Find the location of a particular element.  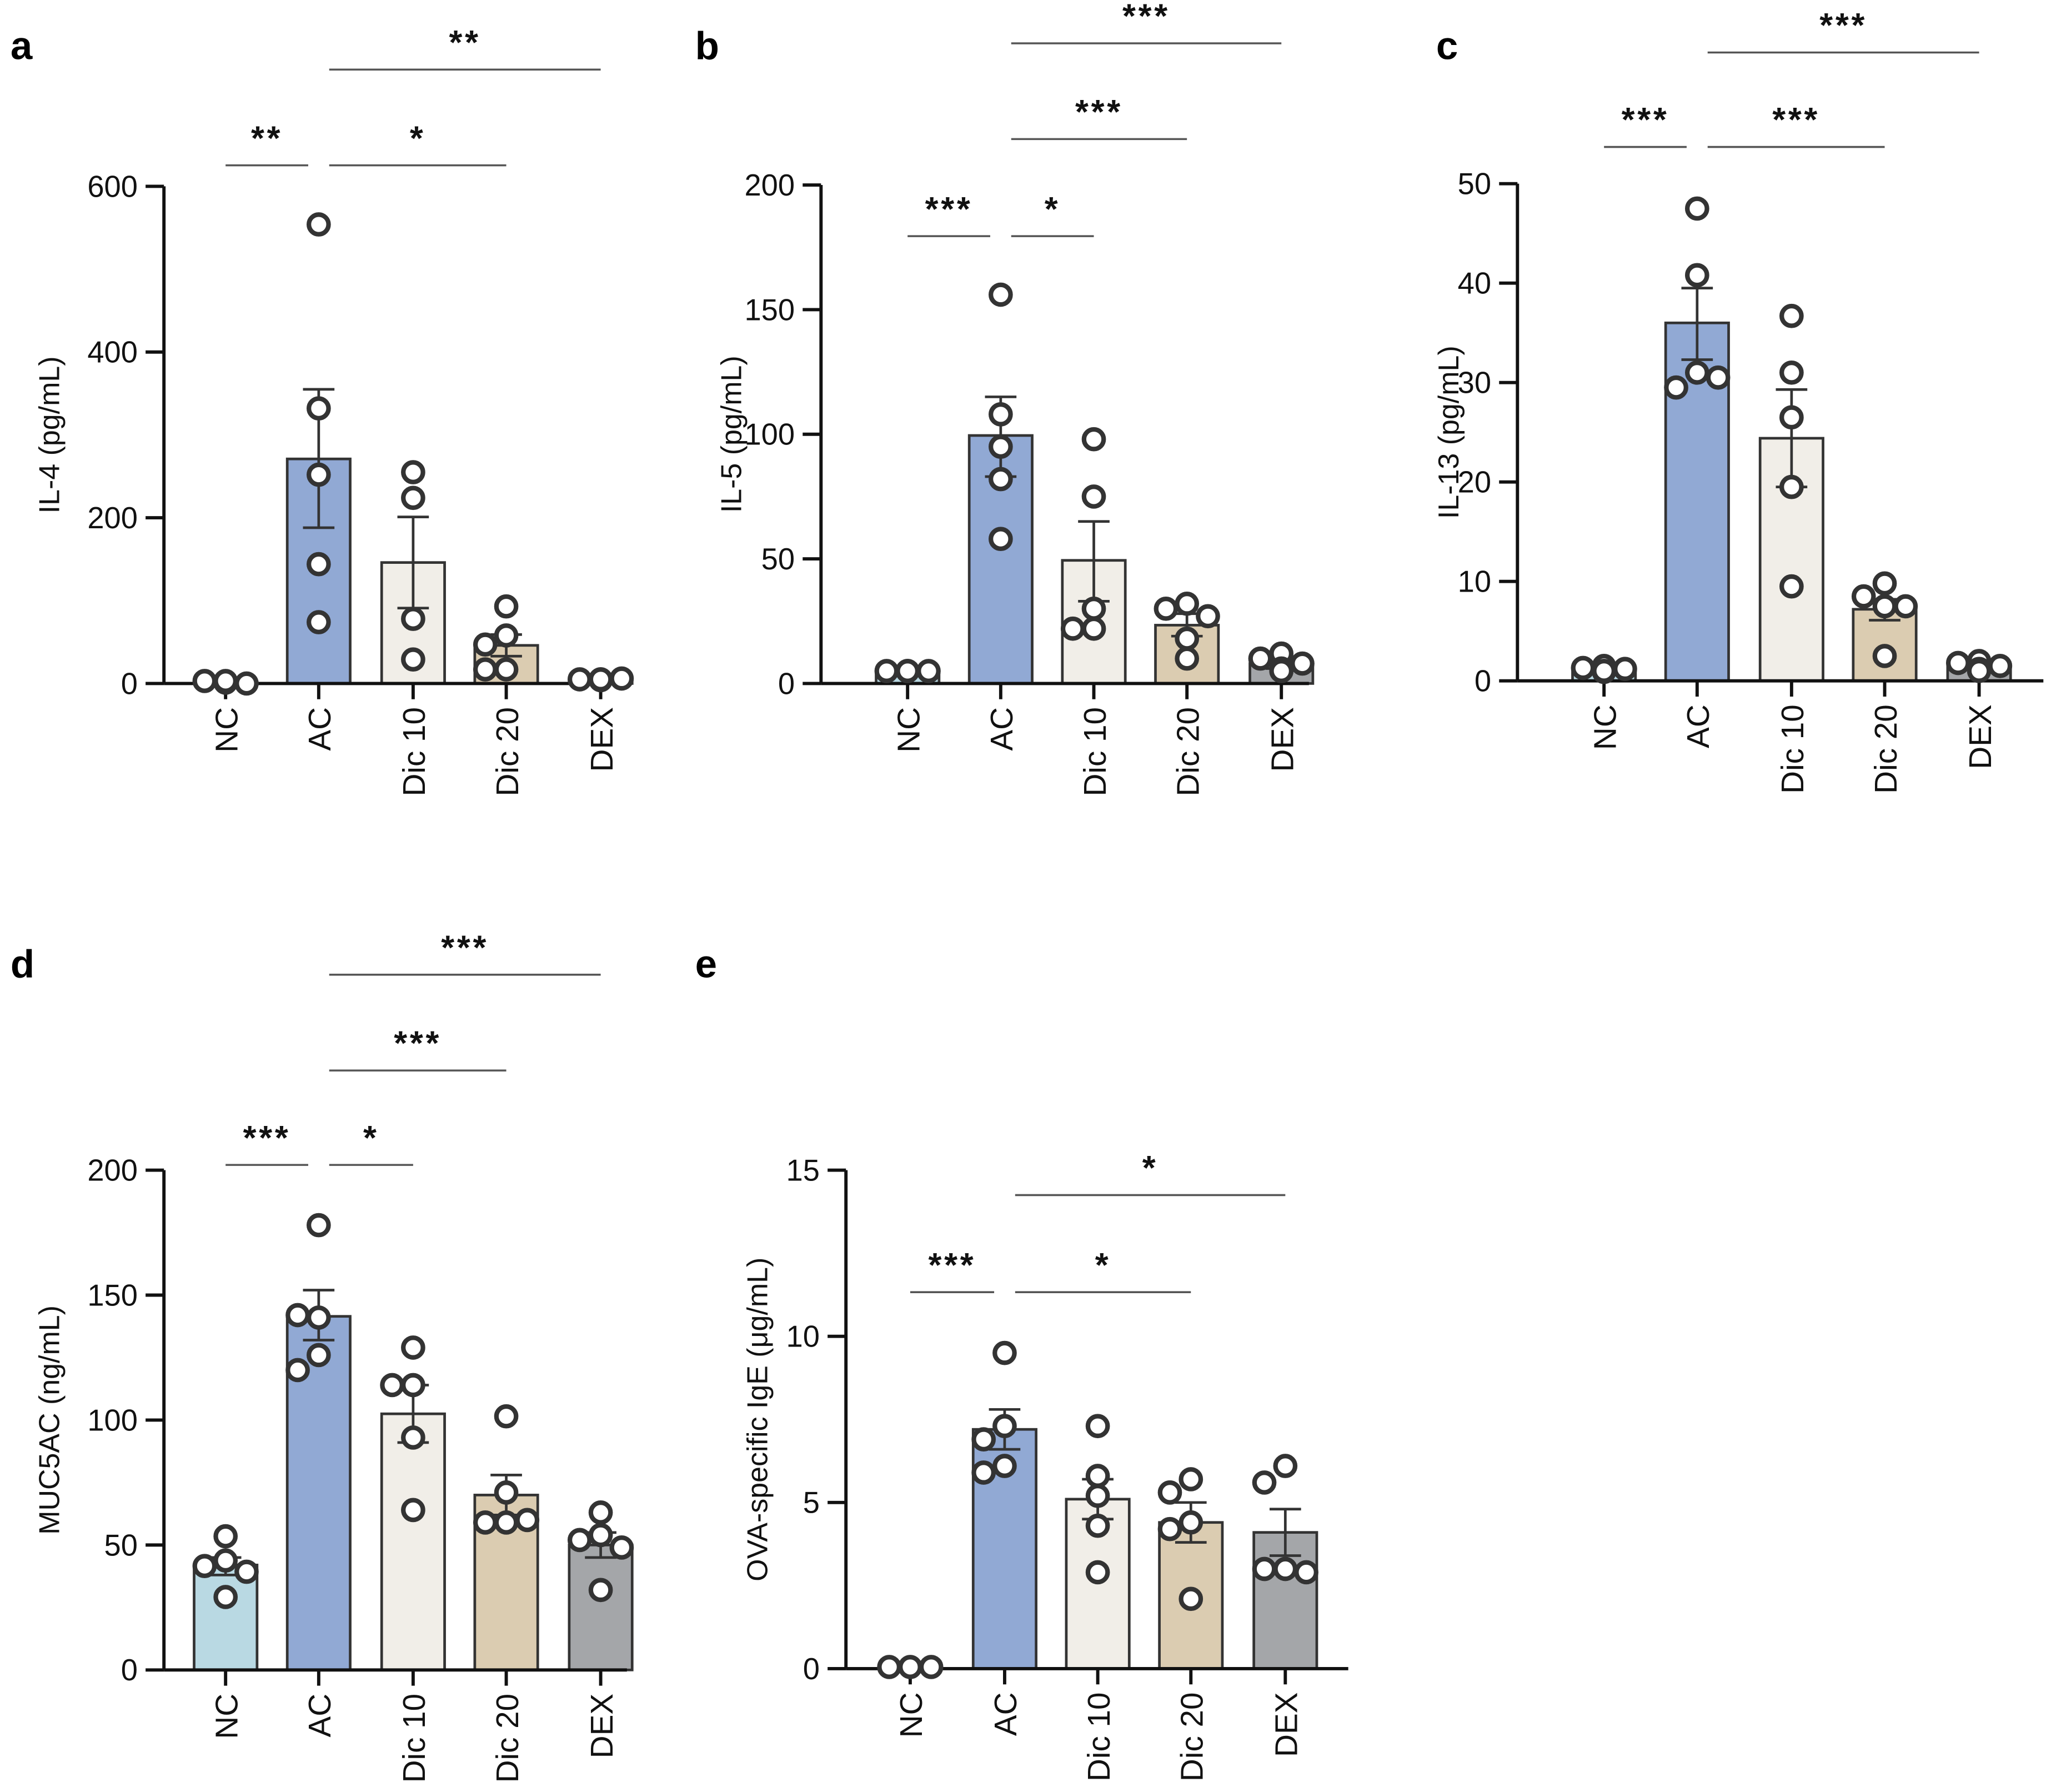

y-axis-label: MUC5AC (ng/mL) is located at coordinates (49, 1420).